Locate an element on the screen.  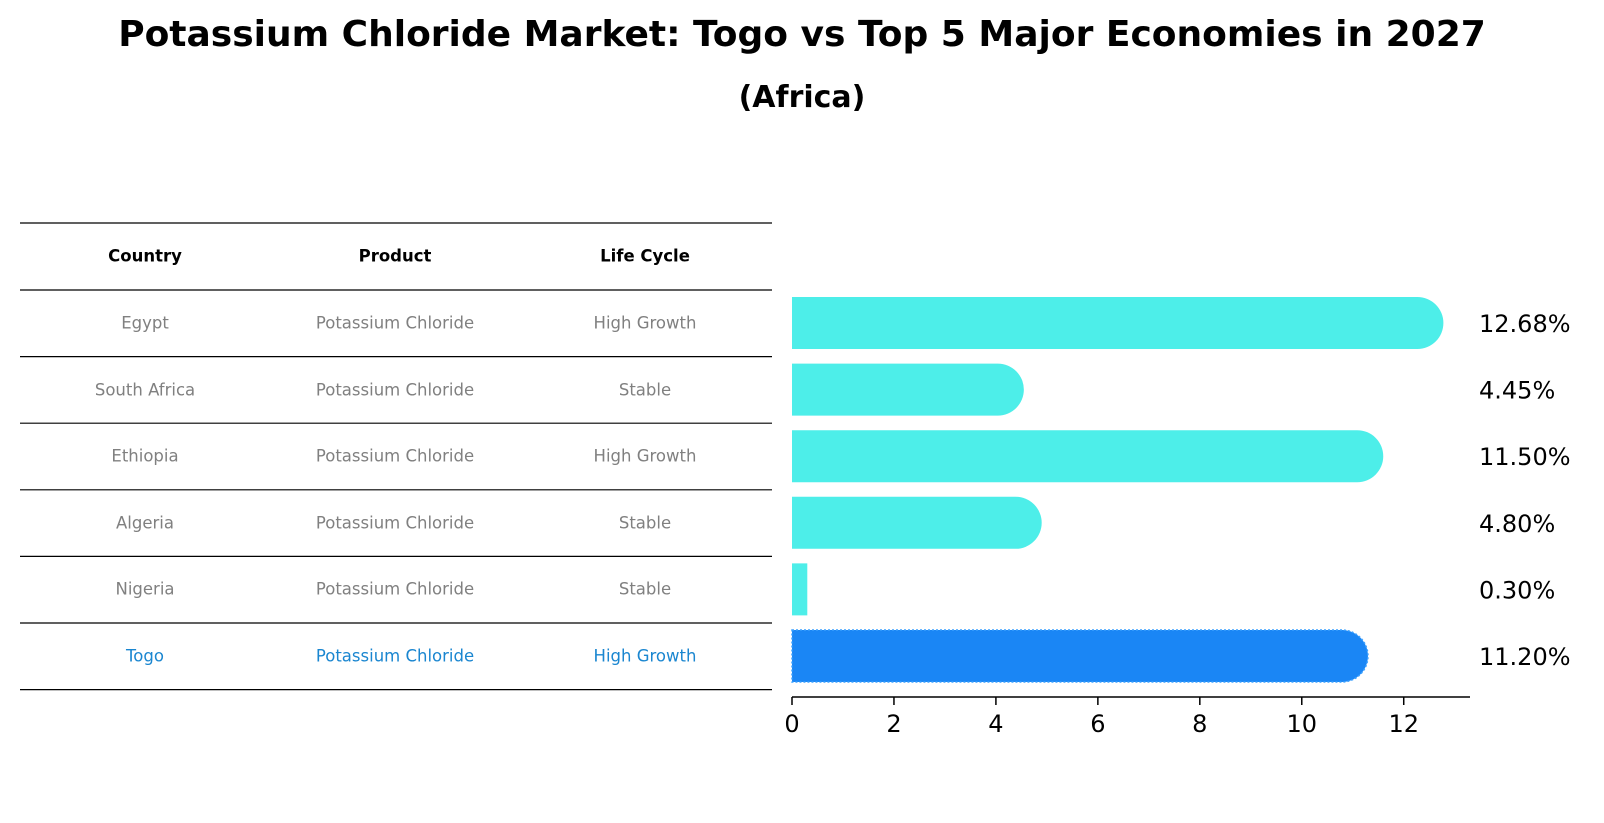
x-tick-label: 2 is located at coordinates (893, 724).